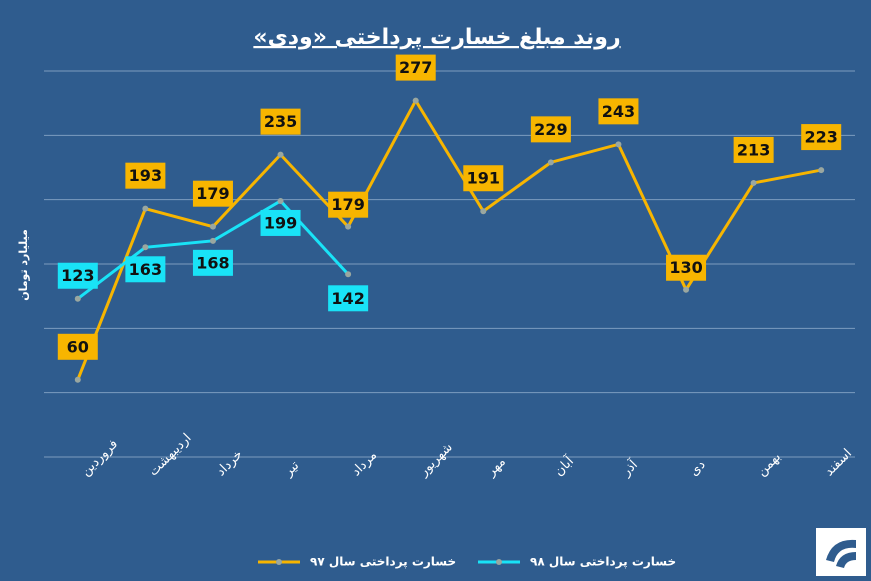 This screenshot has width=871, height=581. I want to click on data-label: 193, so click(145, 175).